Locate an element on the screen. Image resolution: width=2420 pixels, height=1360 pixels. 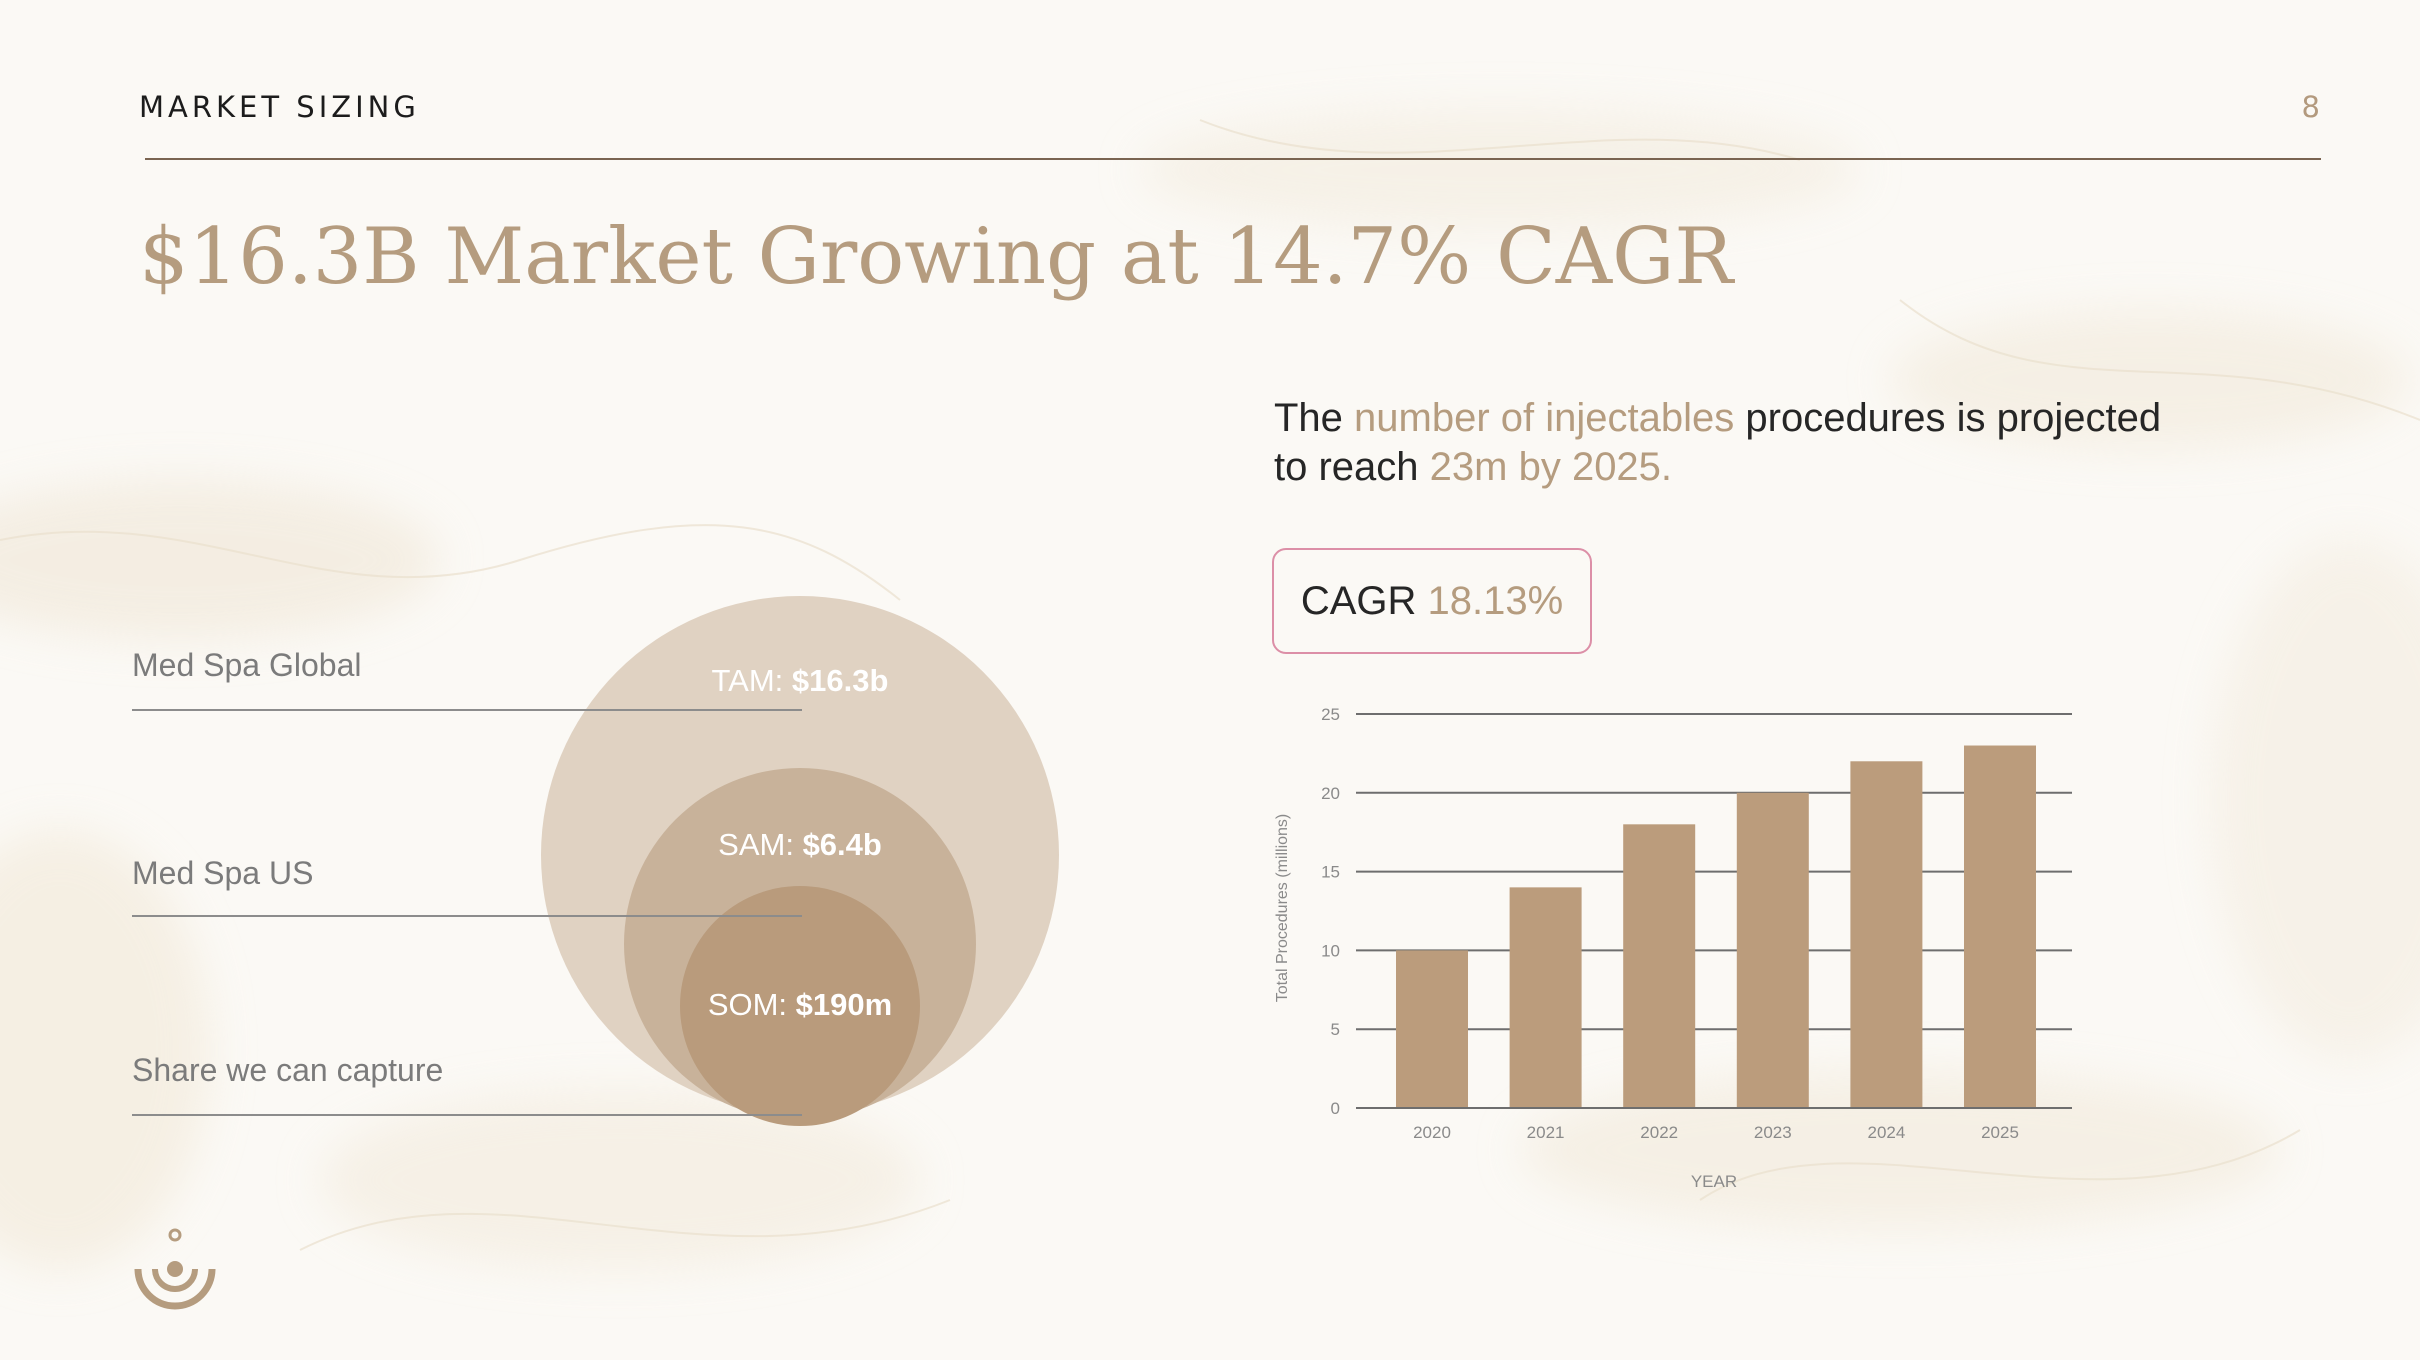
som-circle is located at coordinates (800, 1006).